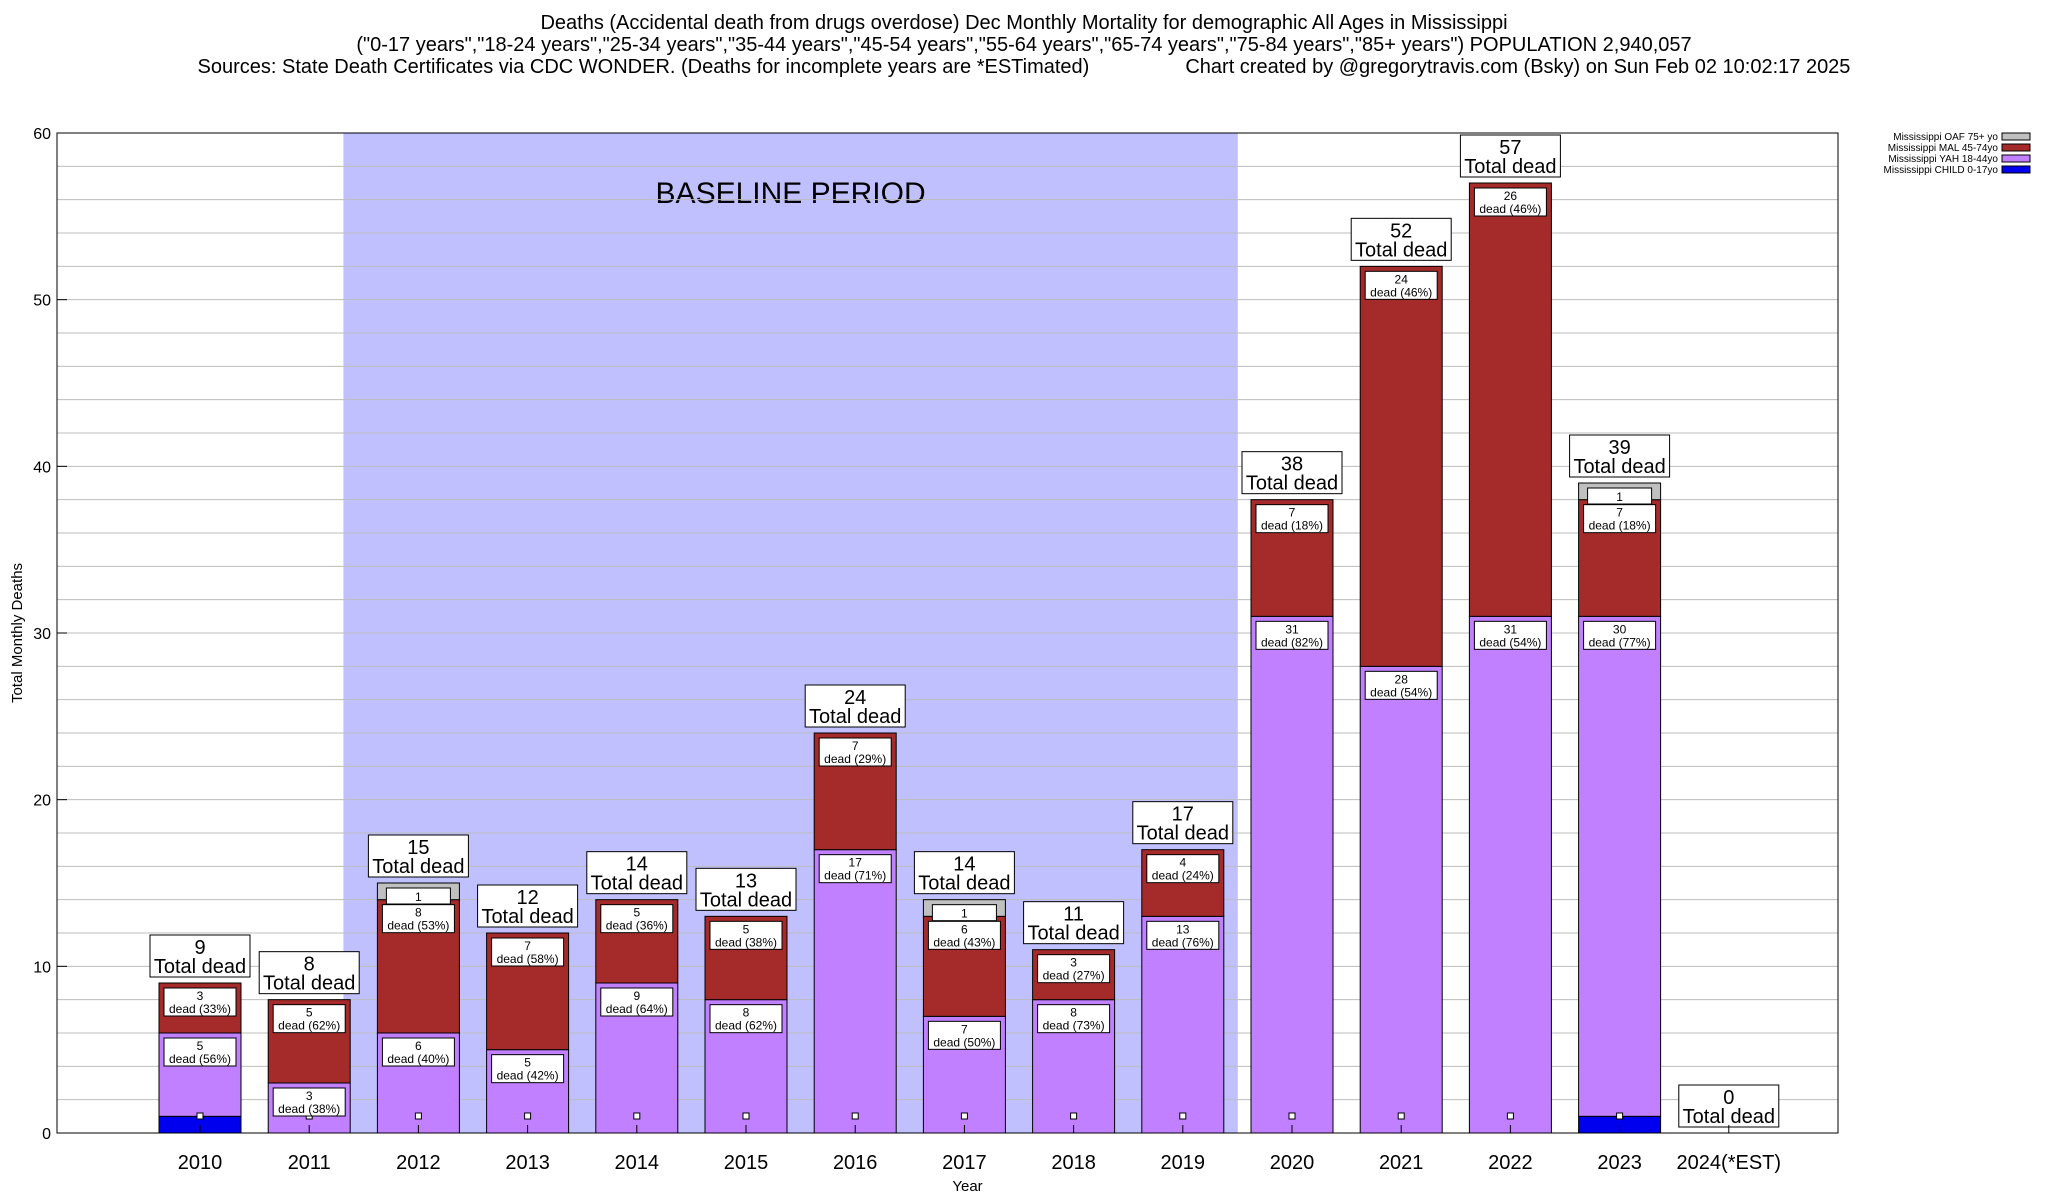 The image size is (2048, 1200). Describe the element at coordinates (1292, 642) in the screenshot. I see `segment-percent-label: dead (82%)` at that location.